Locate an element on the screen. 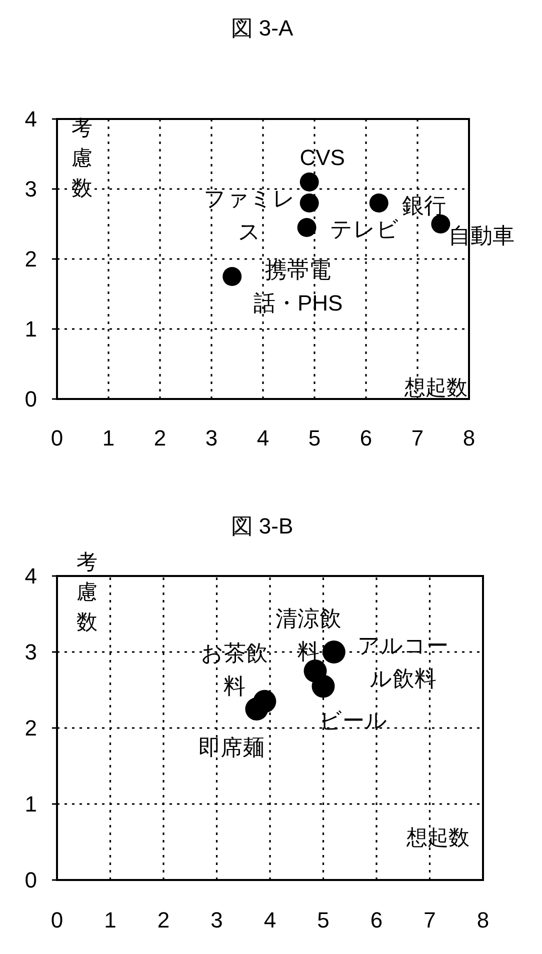 The image size is (542, 954). annotation: テレビ is located at coordinates (364, 228).